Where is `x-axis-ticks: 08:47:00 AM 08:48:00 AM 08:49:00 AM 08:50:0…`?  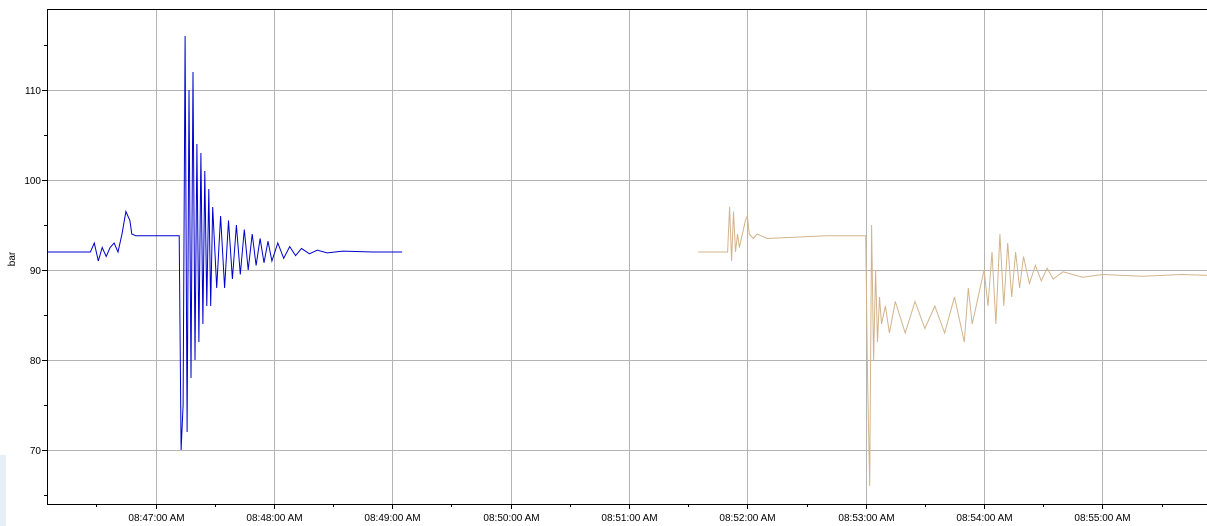 x-axis-ticks: 08:47:00 AM 08:48:00 AM 08:49:00 AM 08:50:0… is located at coordinates (629, 514).